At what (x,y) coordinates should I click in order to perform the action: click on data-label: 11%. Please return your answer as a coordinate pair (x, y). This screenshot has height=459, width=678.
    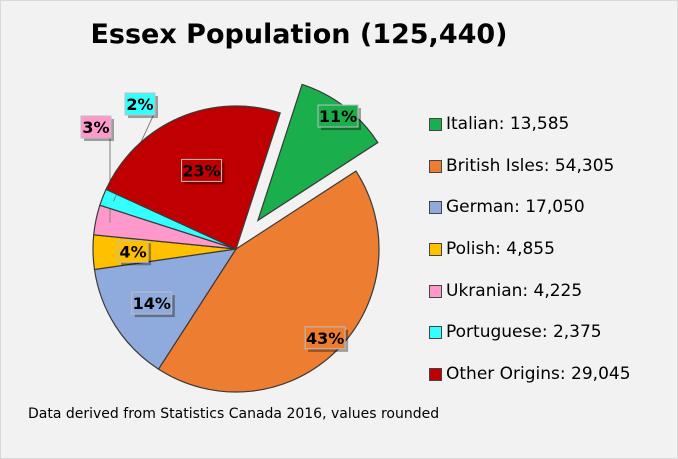
    Looking at the image, I should click on (339, 117).